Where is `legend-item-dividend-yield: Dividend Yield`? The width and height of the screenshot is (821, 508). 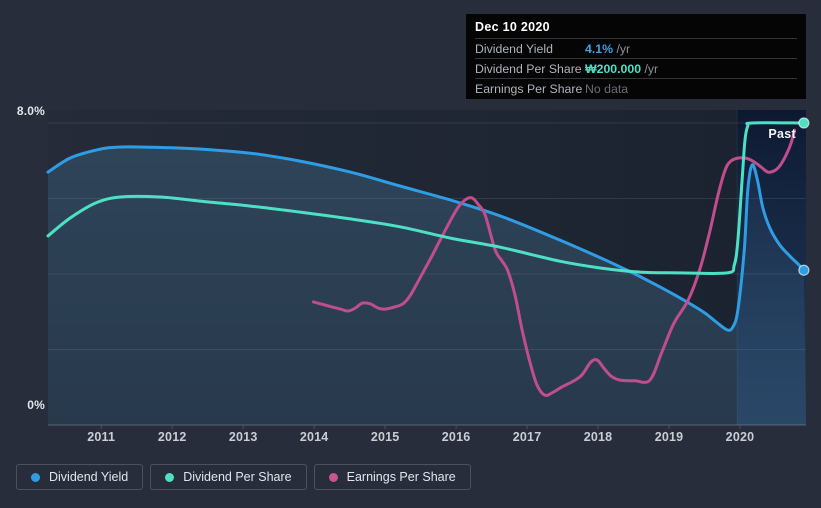 legend-item-dividend-yield: Dividend Yield is located at coordinates (80, 477).